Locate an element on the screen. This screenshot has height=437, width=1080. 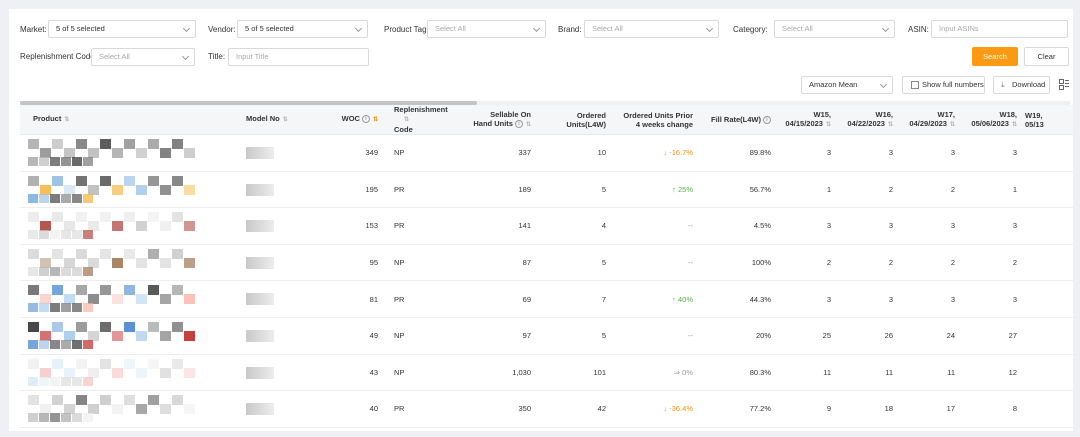
title-input: Input Title is located at coordinates (298, 57).